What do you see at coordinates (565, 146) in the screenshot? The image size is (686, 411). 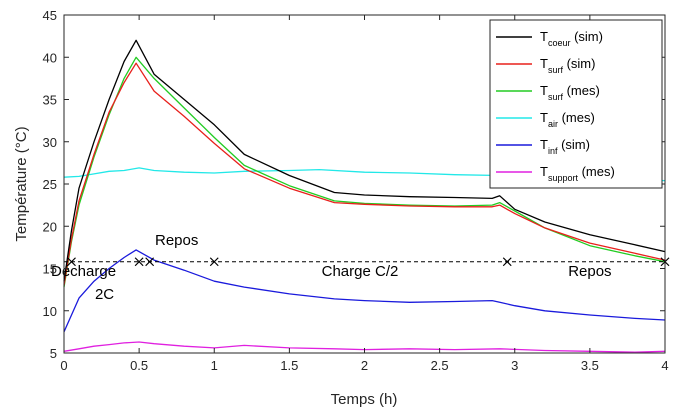 I see `legend-entry: Tinf (sim)` at bounding box center [565, 146].